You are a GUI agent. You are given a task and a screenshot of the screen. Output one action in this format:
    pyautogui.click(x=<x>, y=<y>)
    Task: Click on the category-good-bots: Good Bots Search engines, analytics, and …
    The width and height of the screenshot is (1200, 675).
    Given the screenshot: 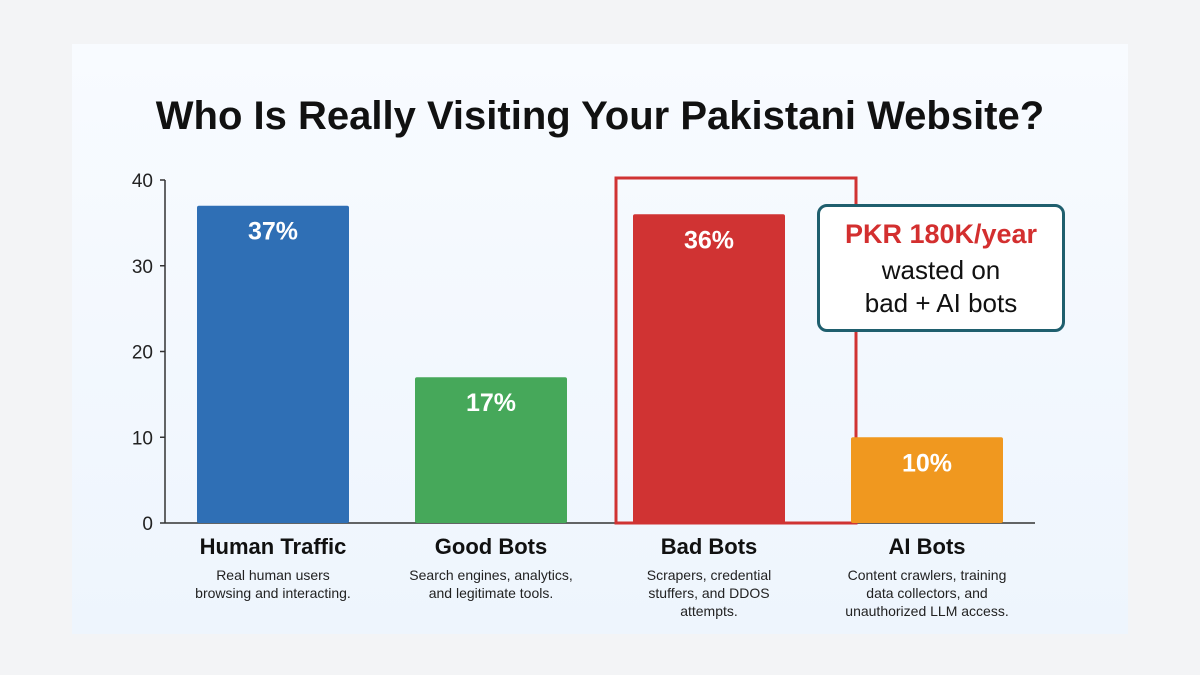 What is the action you would take?
    pyautogui.click(x=491, y=568)
    